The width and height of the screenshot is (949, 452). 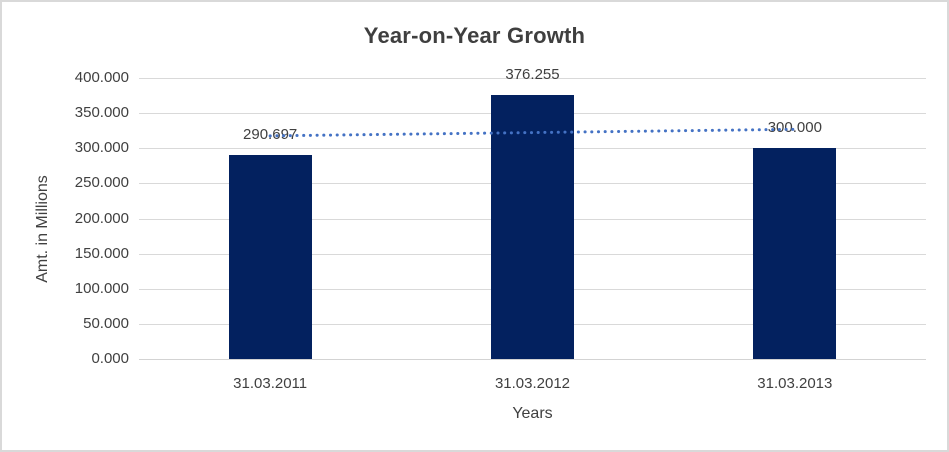 I want to click on y-tick-label: 200.000, so click(x=101, y=218).